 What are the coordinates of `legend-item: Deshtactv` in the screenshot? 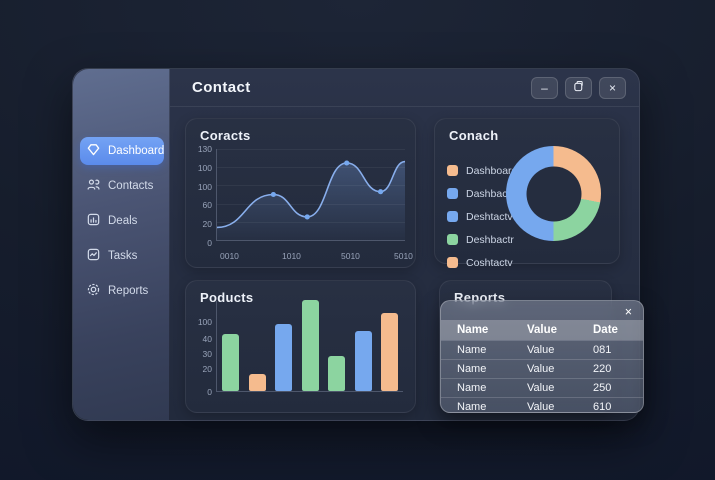 It's located at (482, 216).